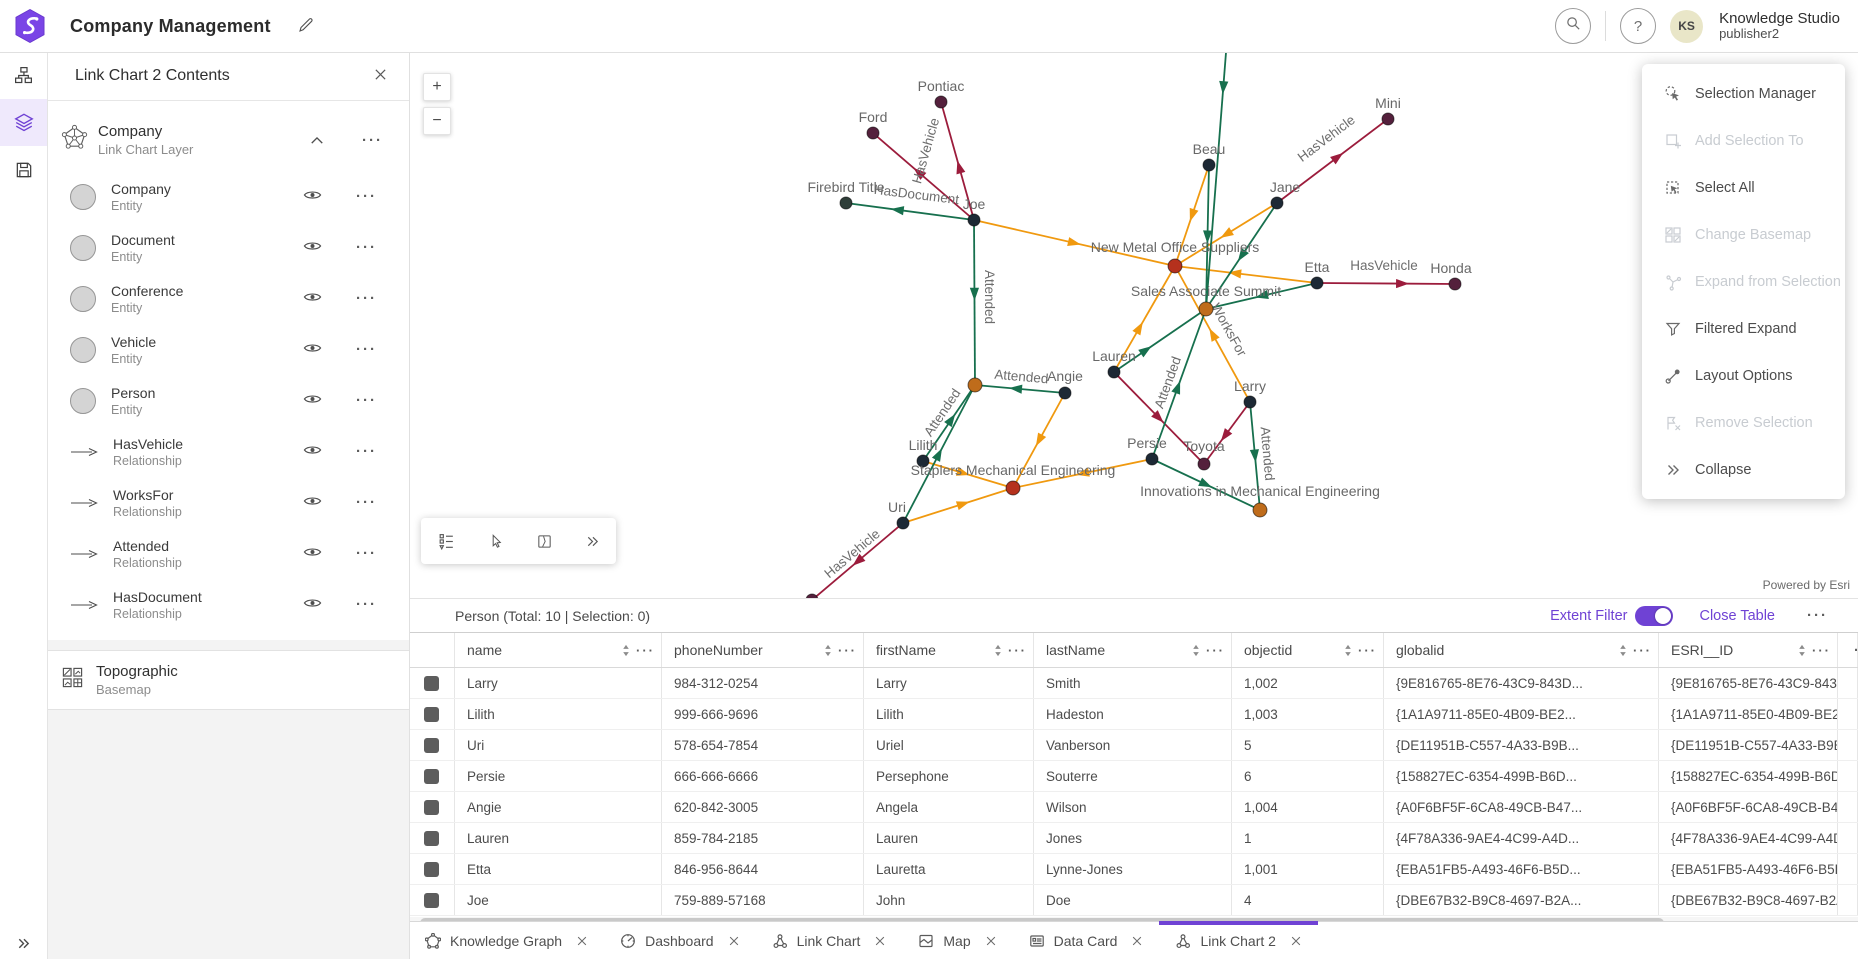  What do you see at coordinates (437, 121) in the screenshot?
I see `zoom-out-button: −` at bounding box center [437, 121].